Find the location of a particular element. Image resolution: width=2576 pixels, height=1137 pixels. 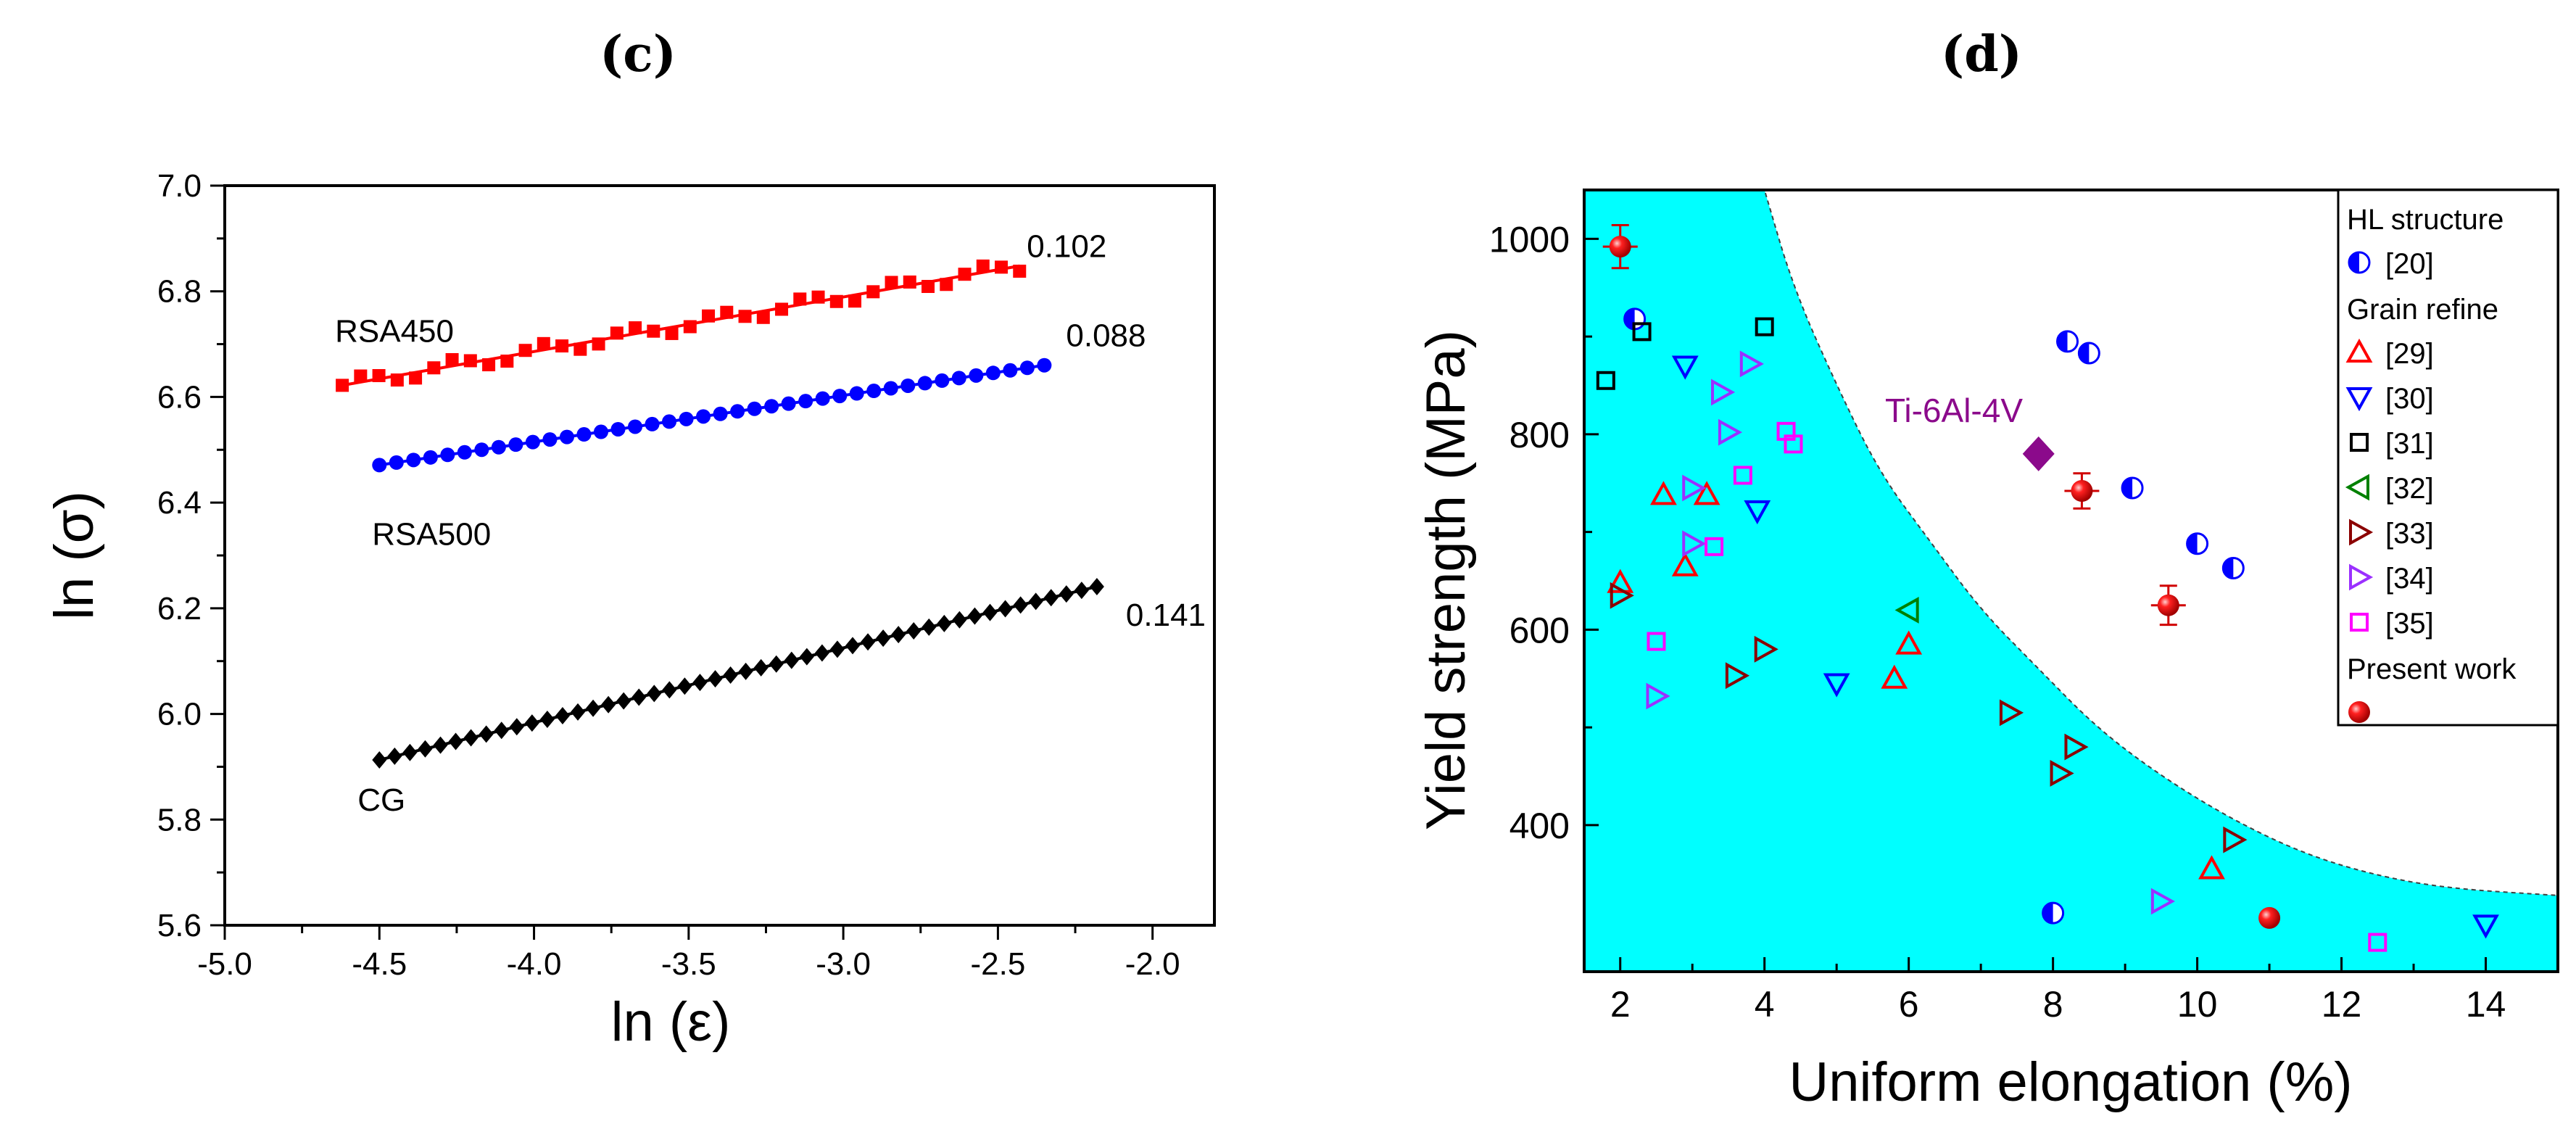

c-x-tick-label: -5.0 is located at coordinates (224, 964).